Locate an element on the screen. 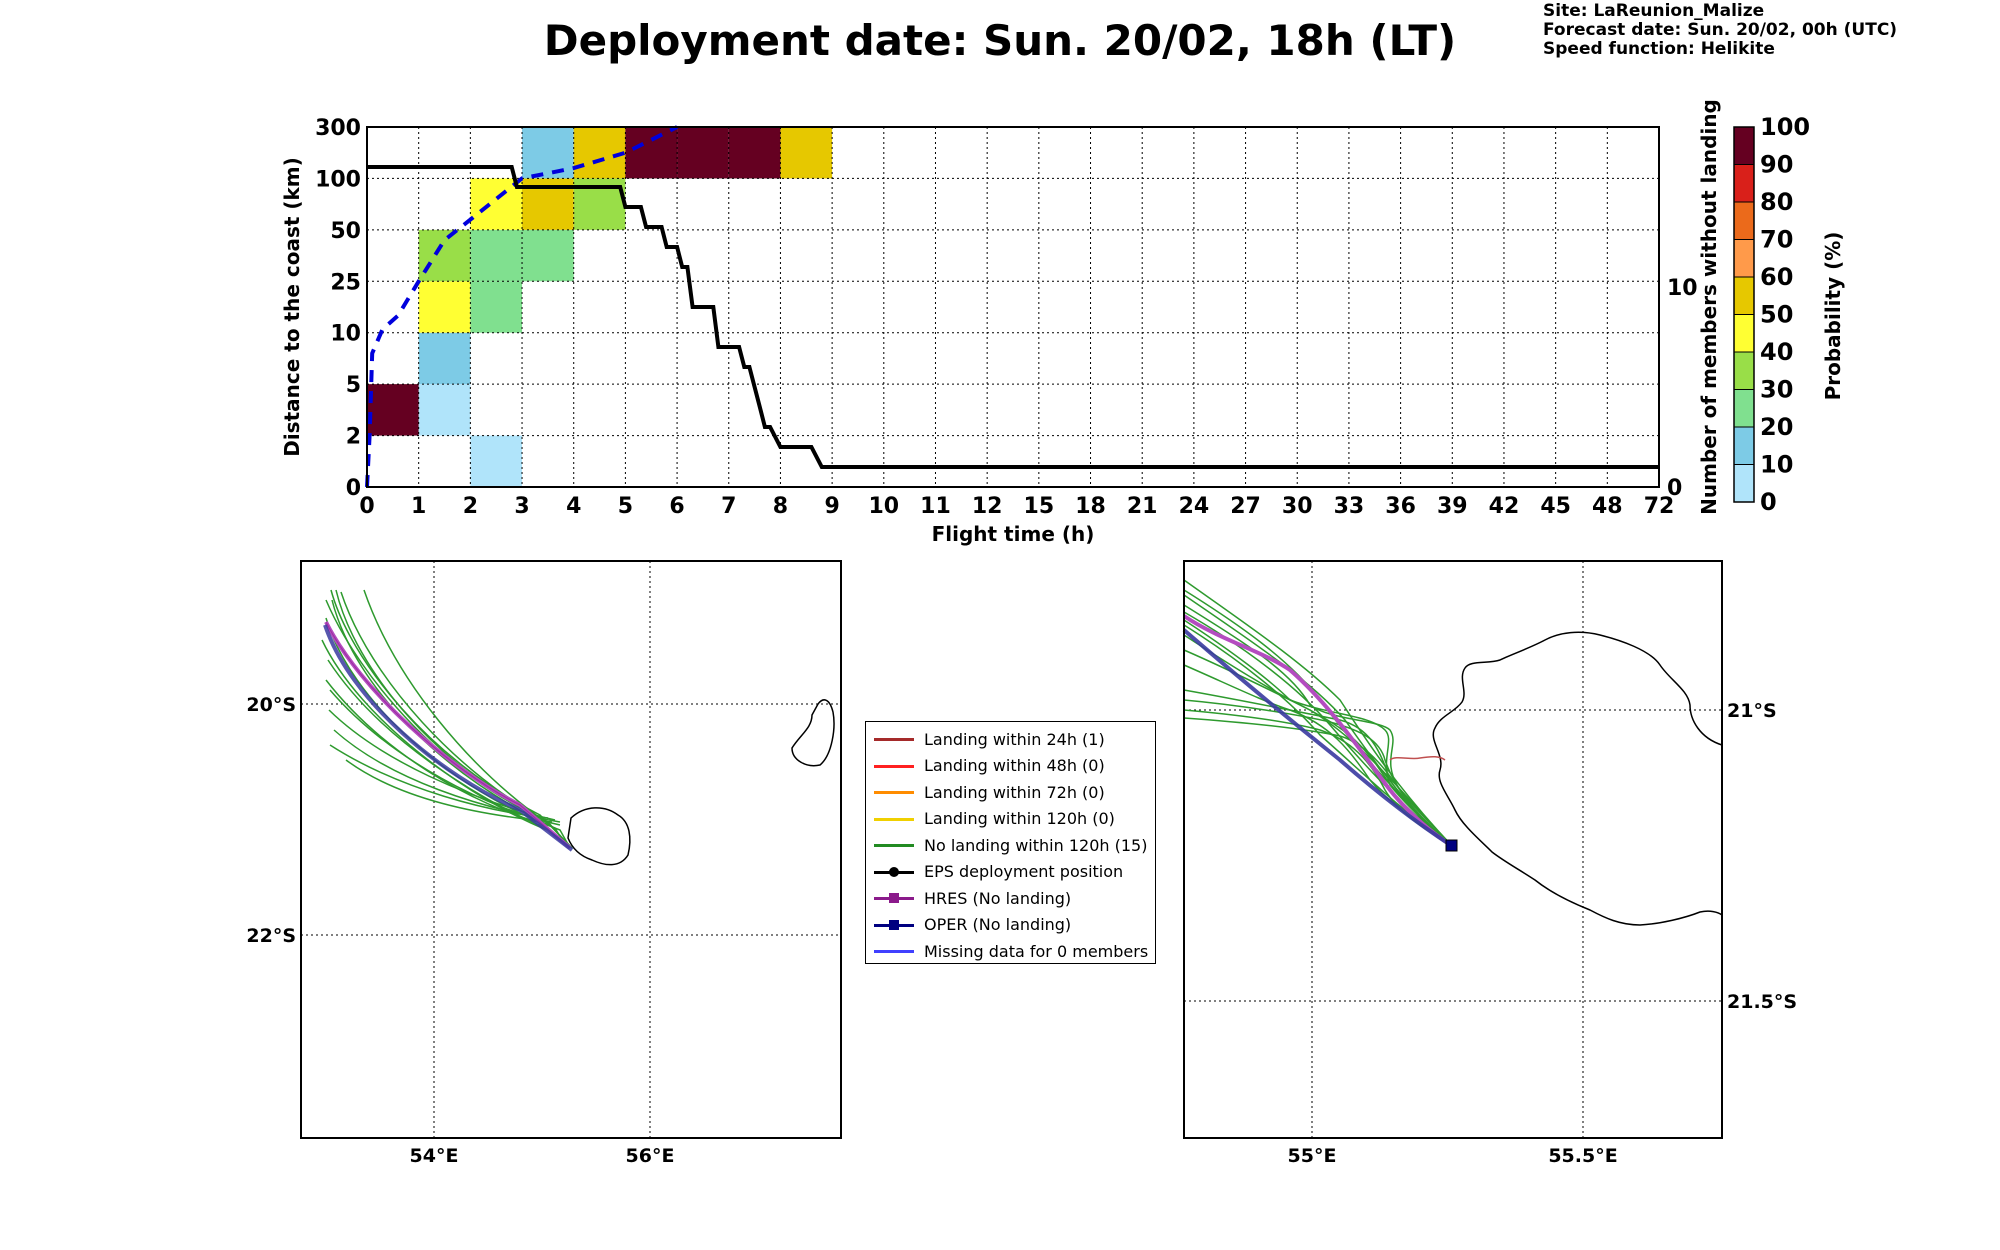 The image size is (2000, 1250). x-tick-label: 39 is located at coordinates (1452, 506).